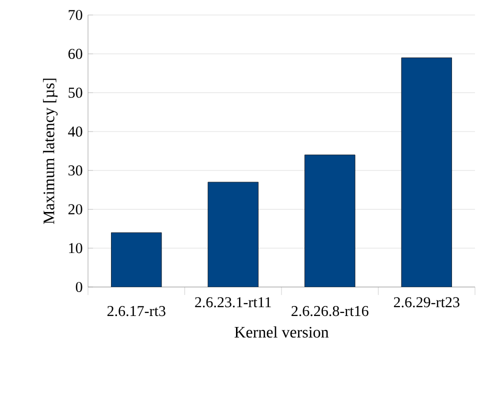 This screenshot has width=480, height=408. Describe the element at coordinates (75, 170) in the screenshot. I see `y-tick-label: 30` at that location.